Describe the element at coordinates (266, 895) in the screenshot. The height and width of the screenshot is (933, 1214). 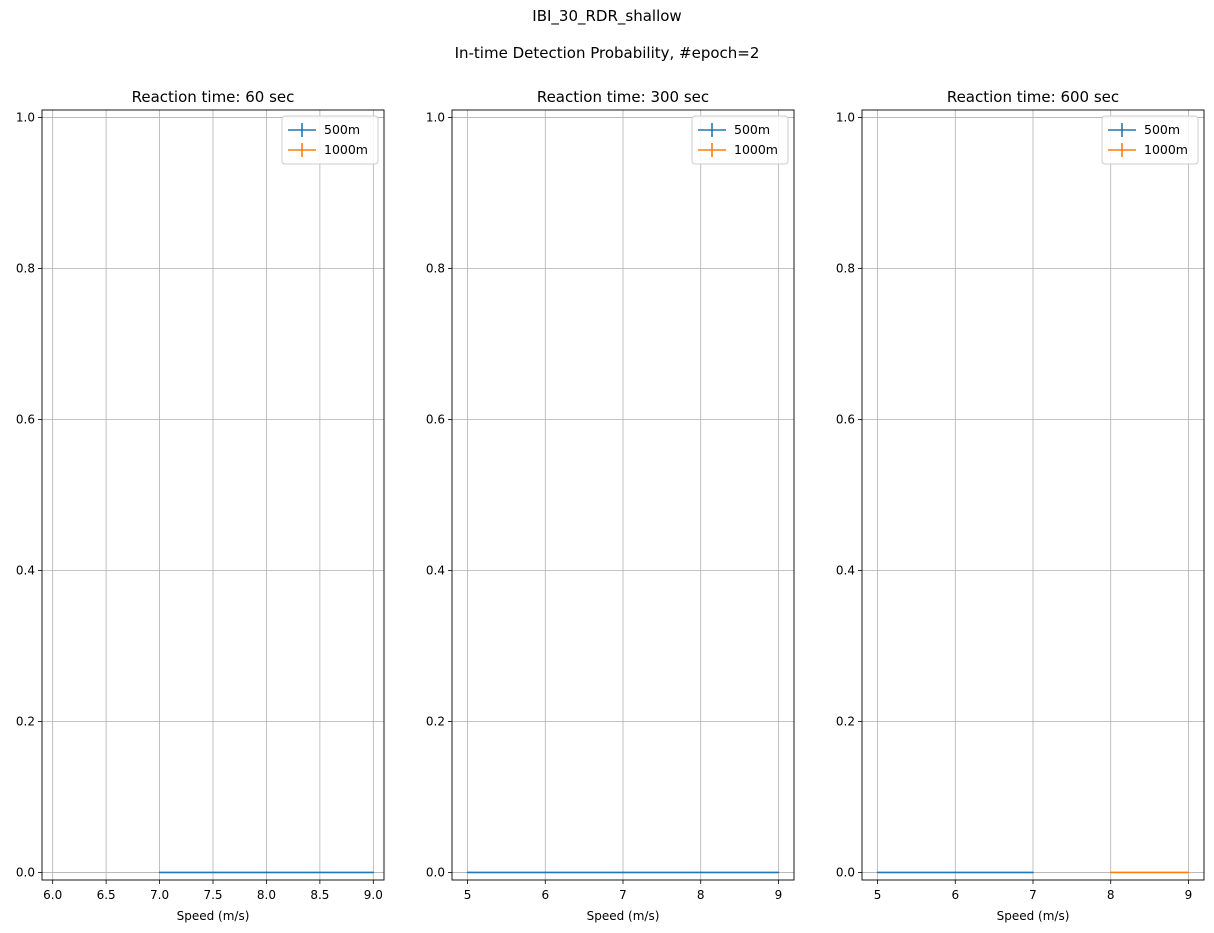
I see `x-tick-label: 8.0` at that location.